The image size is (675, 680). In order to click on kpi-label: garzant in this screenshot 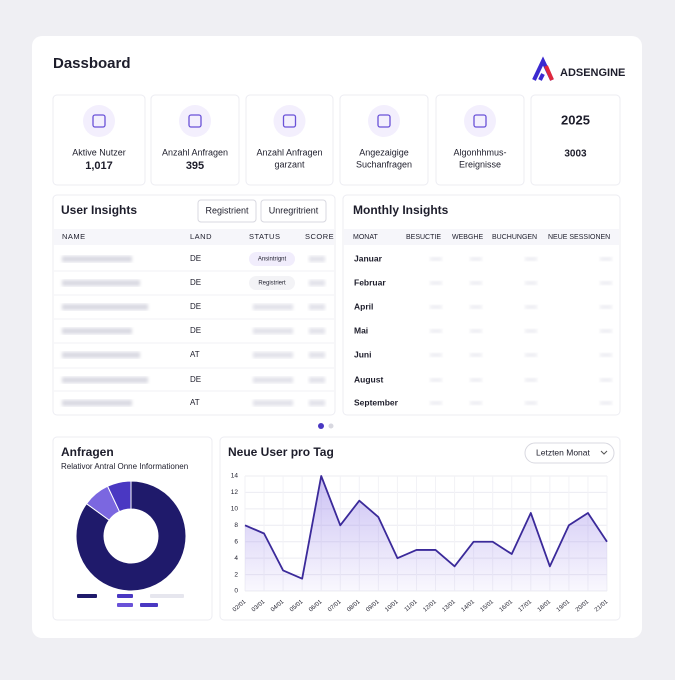, I will do `click(289, 164)`.